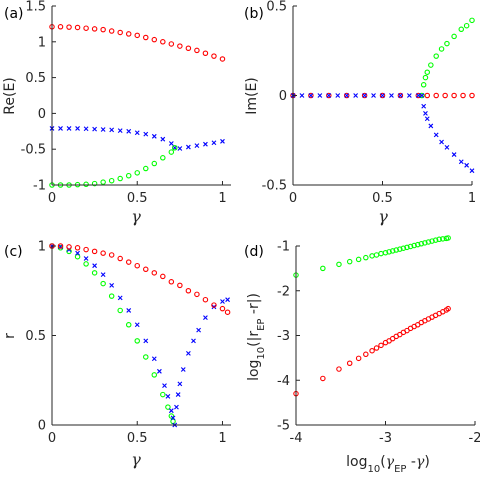  Describe the element at coordinates (35, 336) in the screenshot. I see `y-tick-label-c: 0.5` at that location.